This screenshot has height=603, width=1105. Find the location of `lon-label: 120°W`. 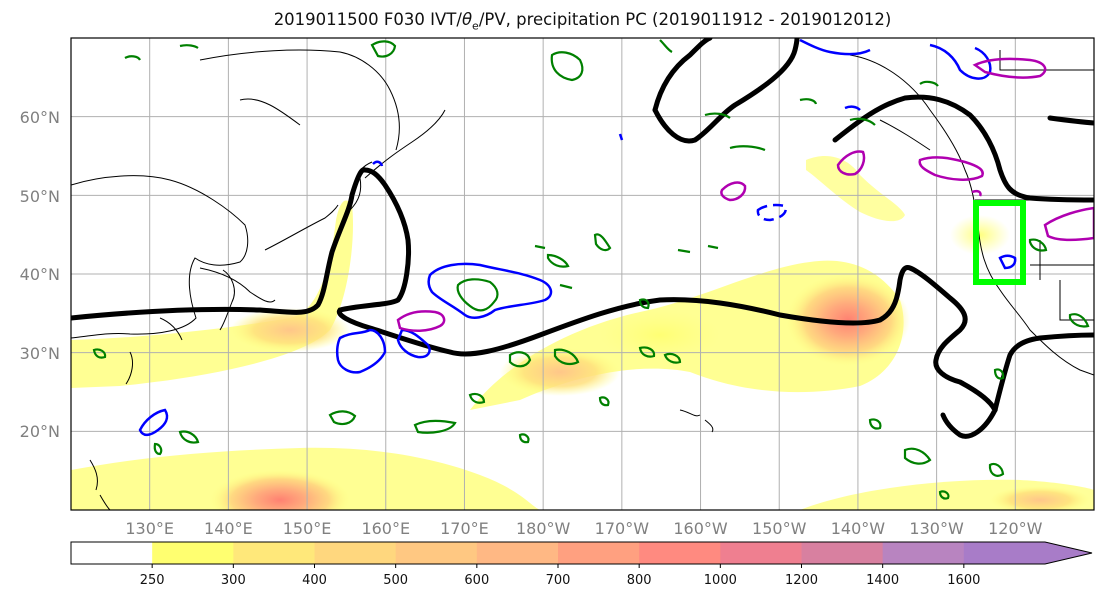

lon-label: 120°W is located at coordinates (1015, 528).